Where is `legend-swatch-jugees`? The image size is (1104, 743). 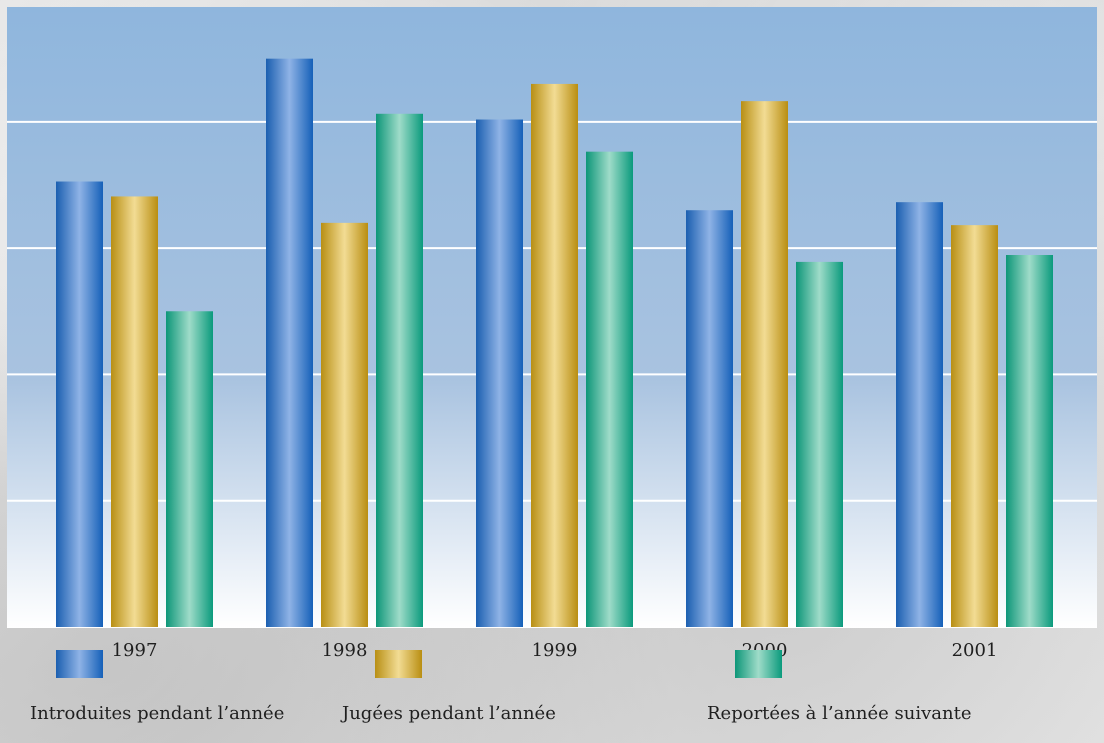
legend-swatch-jugees is located at coordinates (398, 664).